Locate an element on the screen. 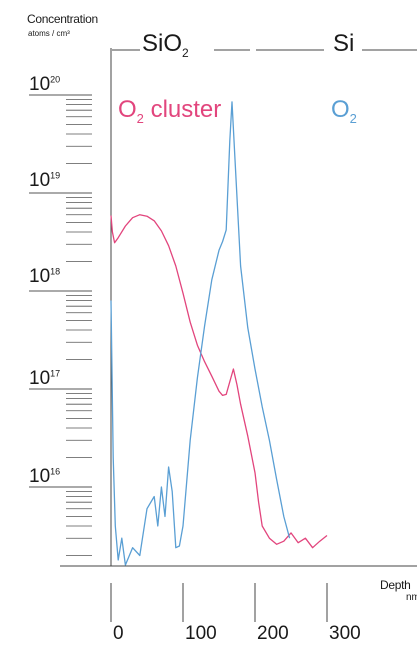 This screenshot has width=417, height=647. x-axis-unit: nm is located at coordinates (411, 597).